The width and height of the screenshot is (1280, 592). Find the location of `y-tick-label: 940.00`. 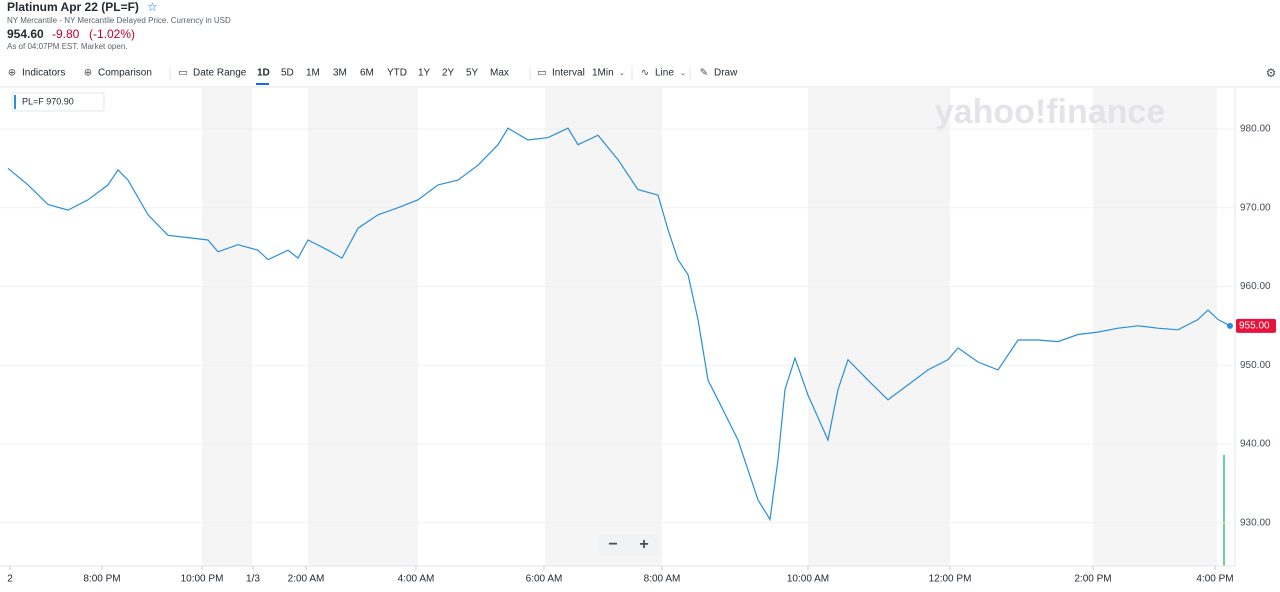

y-tick-label: 940.00 is located at coordinates (1255, 444).